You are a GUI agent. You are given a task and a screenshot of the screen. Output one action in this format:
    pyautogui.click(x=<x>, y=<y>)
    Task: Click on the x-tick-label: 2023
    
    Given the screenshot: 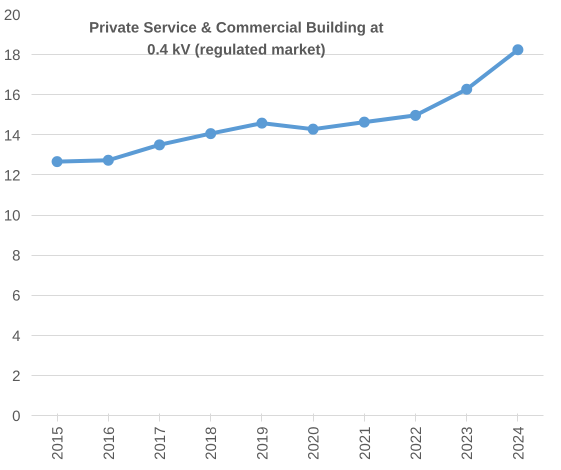 What is the action you would take?
    pyautogui.click(x=467, y=443)
    